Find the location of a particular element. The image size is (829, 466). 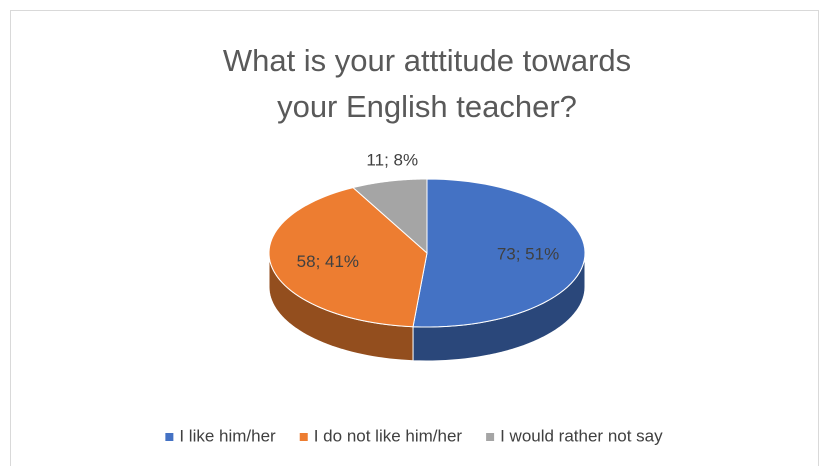

legend-label: I would rather not say is located at coordinates (581, 435).